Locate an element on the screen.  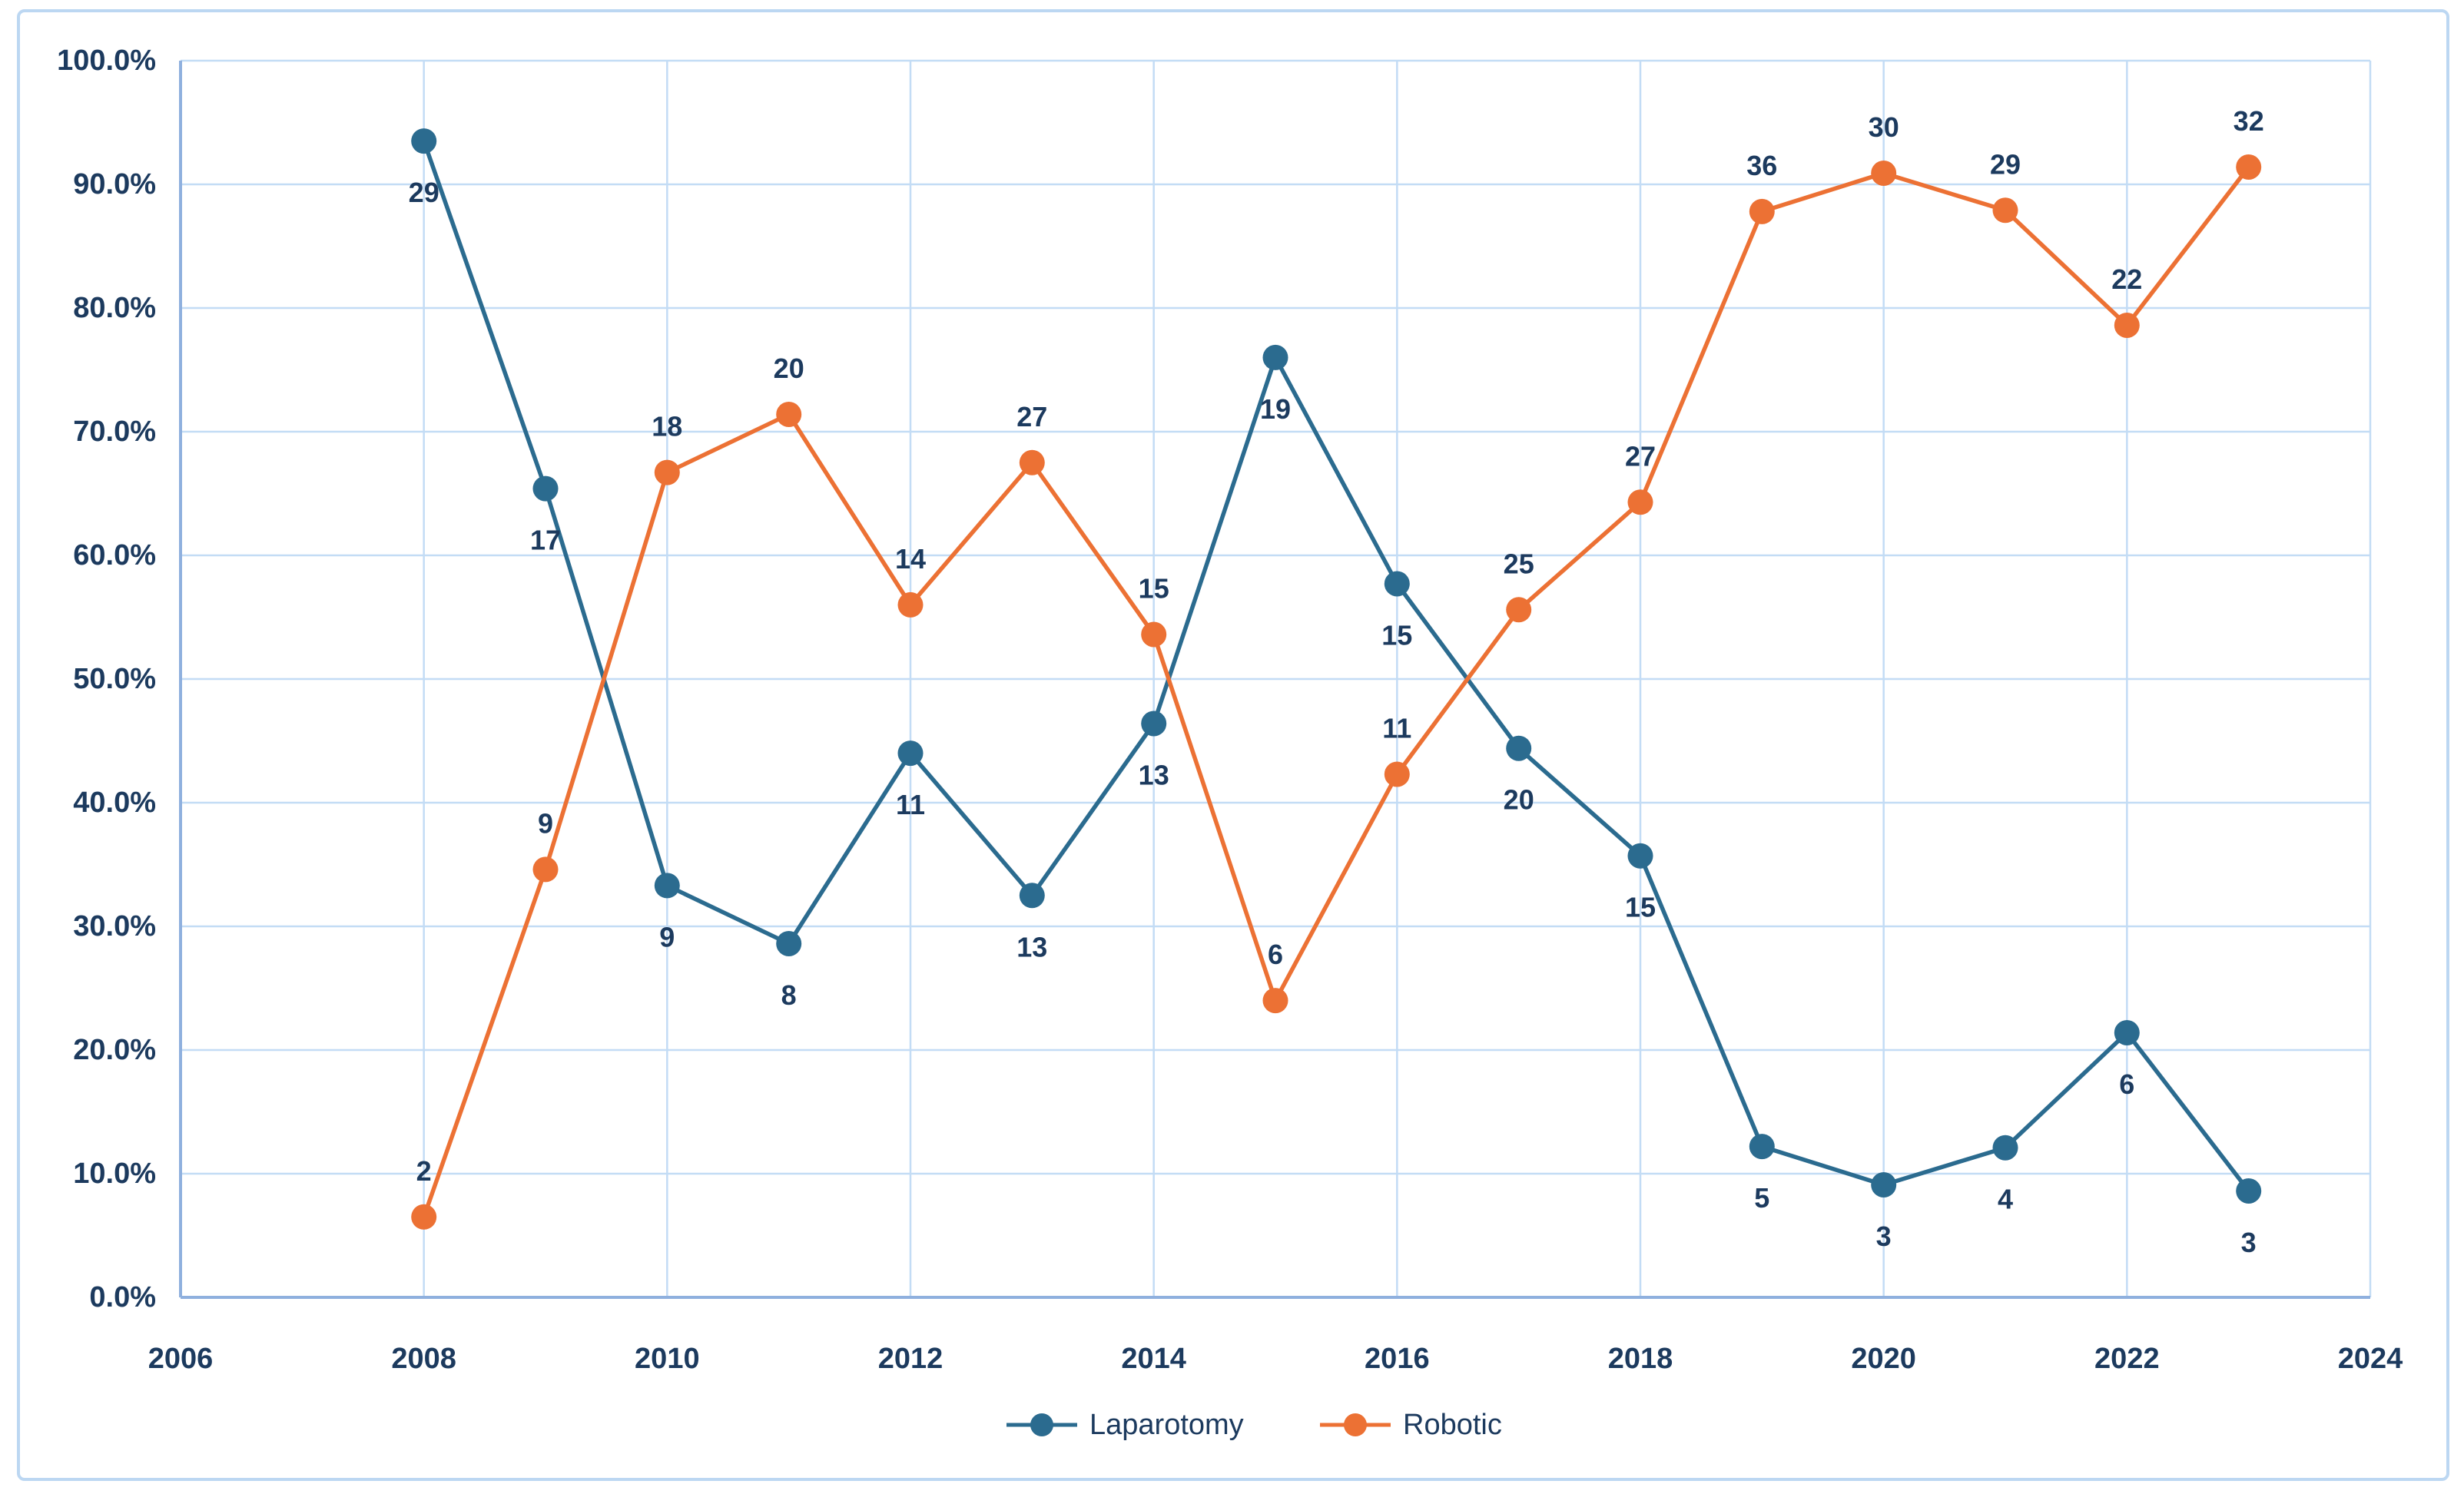
laparotomy-point-2017 is located at coordinates (1519, 748).